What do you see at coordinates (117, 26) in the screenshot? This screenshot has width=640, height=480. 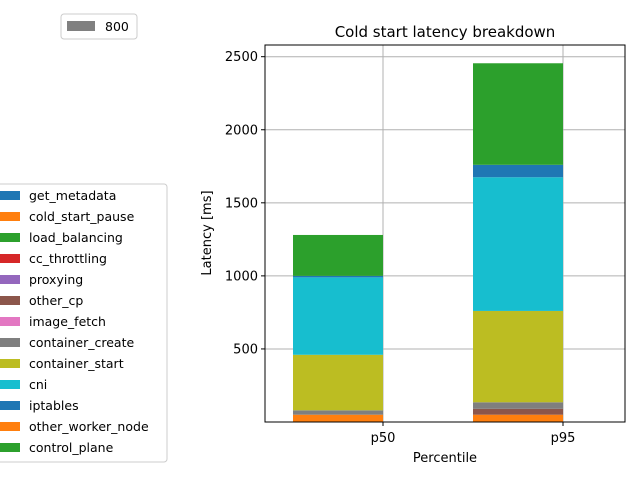 I see `legend-secondary-label: 800` at bounding box center [117, 26].